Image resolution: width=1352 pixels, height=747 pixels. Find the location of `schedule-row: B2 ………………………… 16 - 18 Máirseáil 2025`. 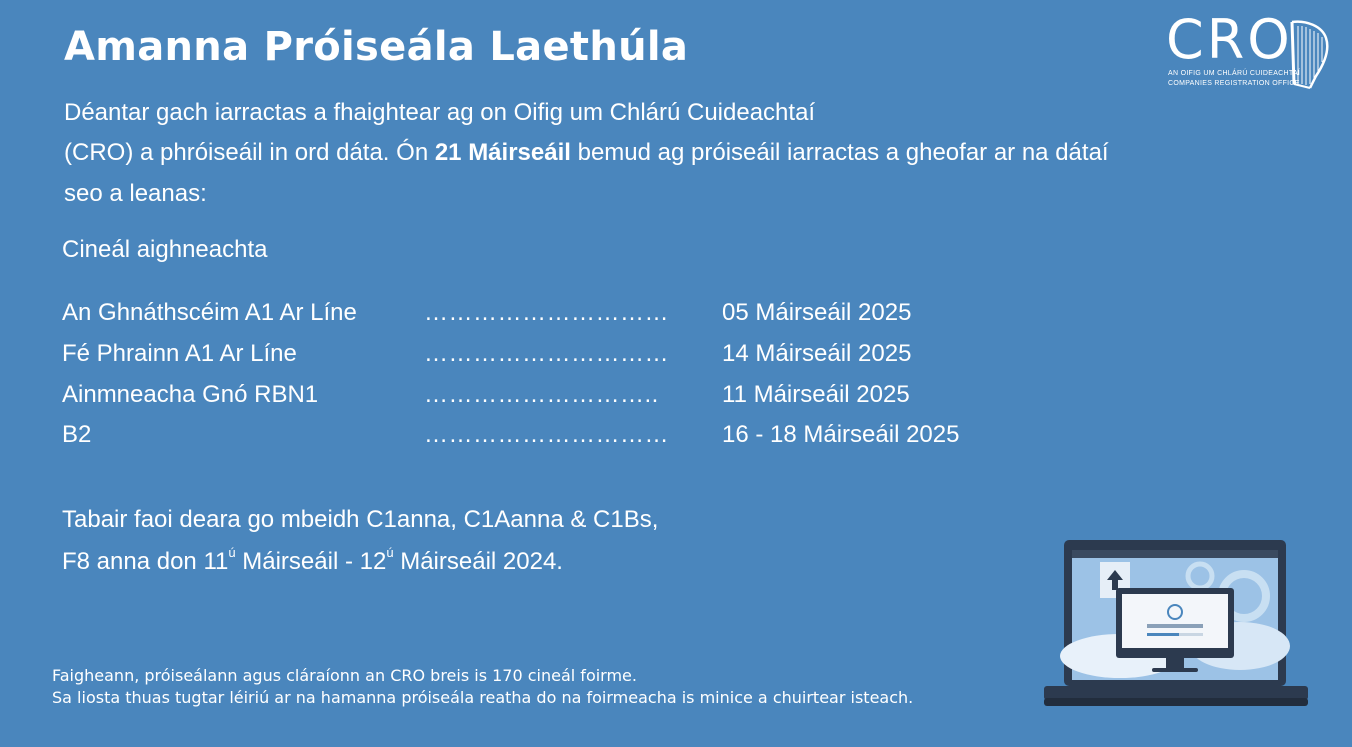

schedule-row: B2 ………………………… 16 - 18 Máirseáil 2025 is located at coordinates (542, 441).